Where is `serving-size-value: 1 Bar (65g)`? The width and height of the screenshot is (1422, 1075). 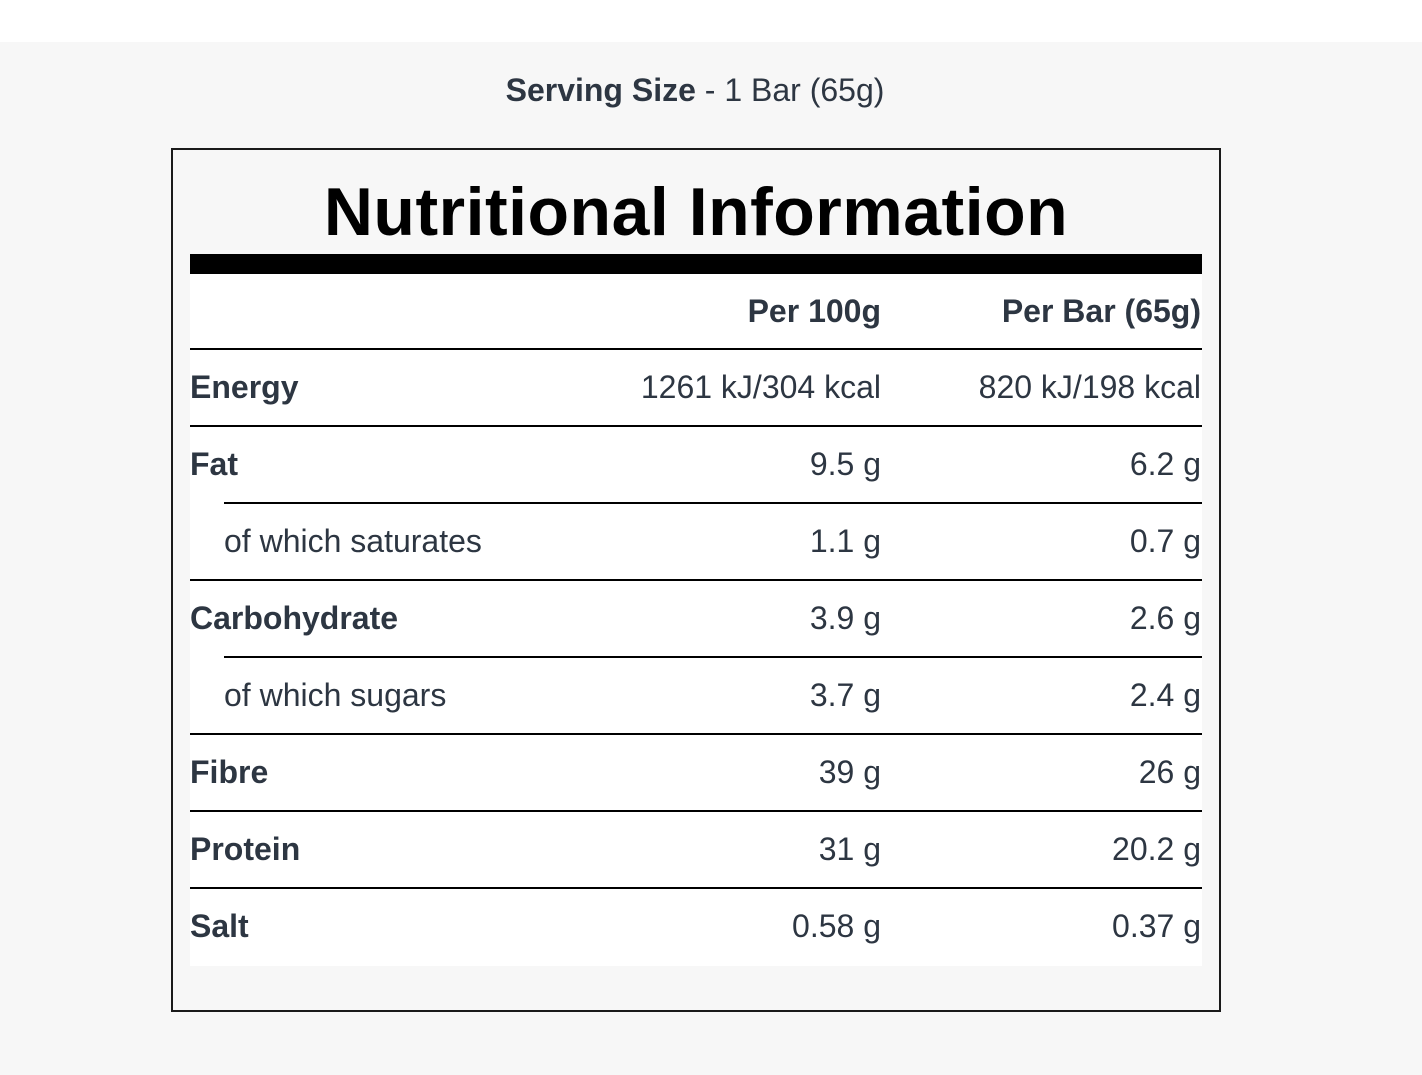 serving-size-value: 1 Bar (65g) is located at coordinates (804, 90).